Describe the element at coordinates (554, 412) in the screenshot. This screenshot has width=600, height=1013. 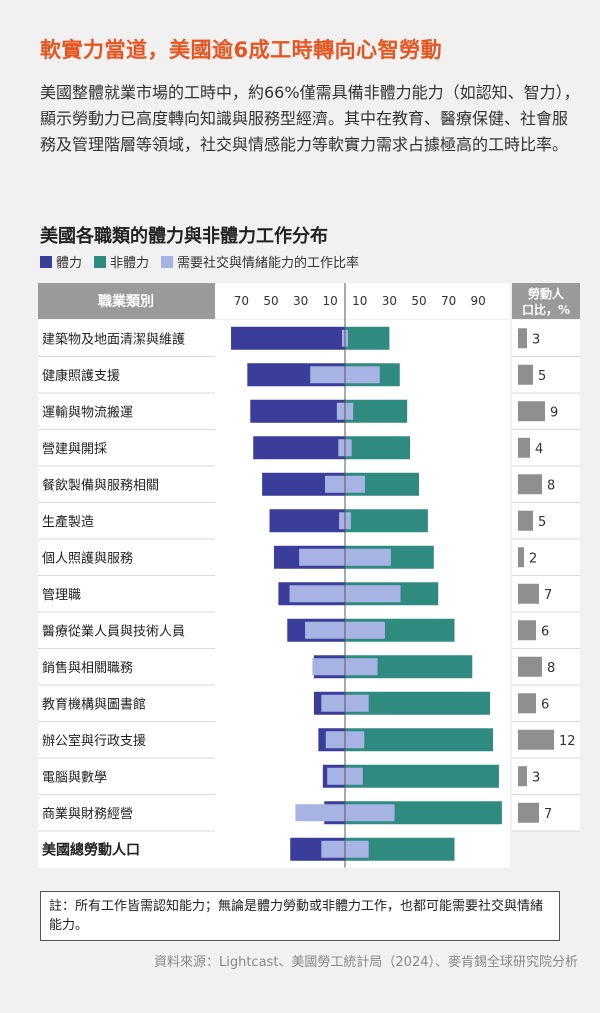
I see `labor-share-label: 9` at that location.